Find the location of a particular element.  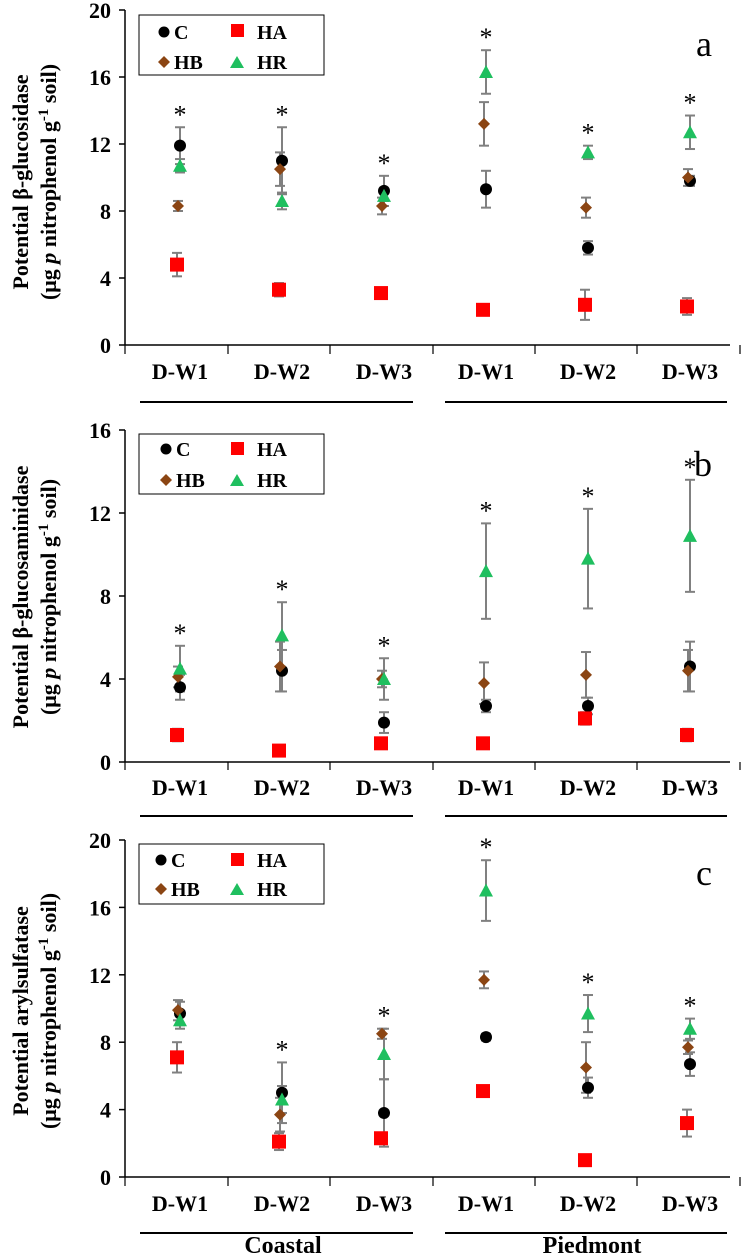

panel-b-ylabel-line1: Potential β-glucosaminidase is located at coordinates (20, 596).